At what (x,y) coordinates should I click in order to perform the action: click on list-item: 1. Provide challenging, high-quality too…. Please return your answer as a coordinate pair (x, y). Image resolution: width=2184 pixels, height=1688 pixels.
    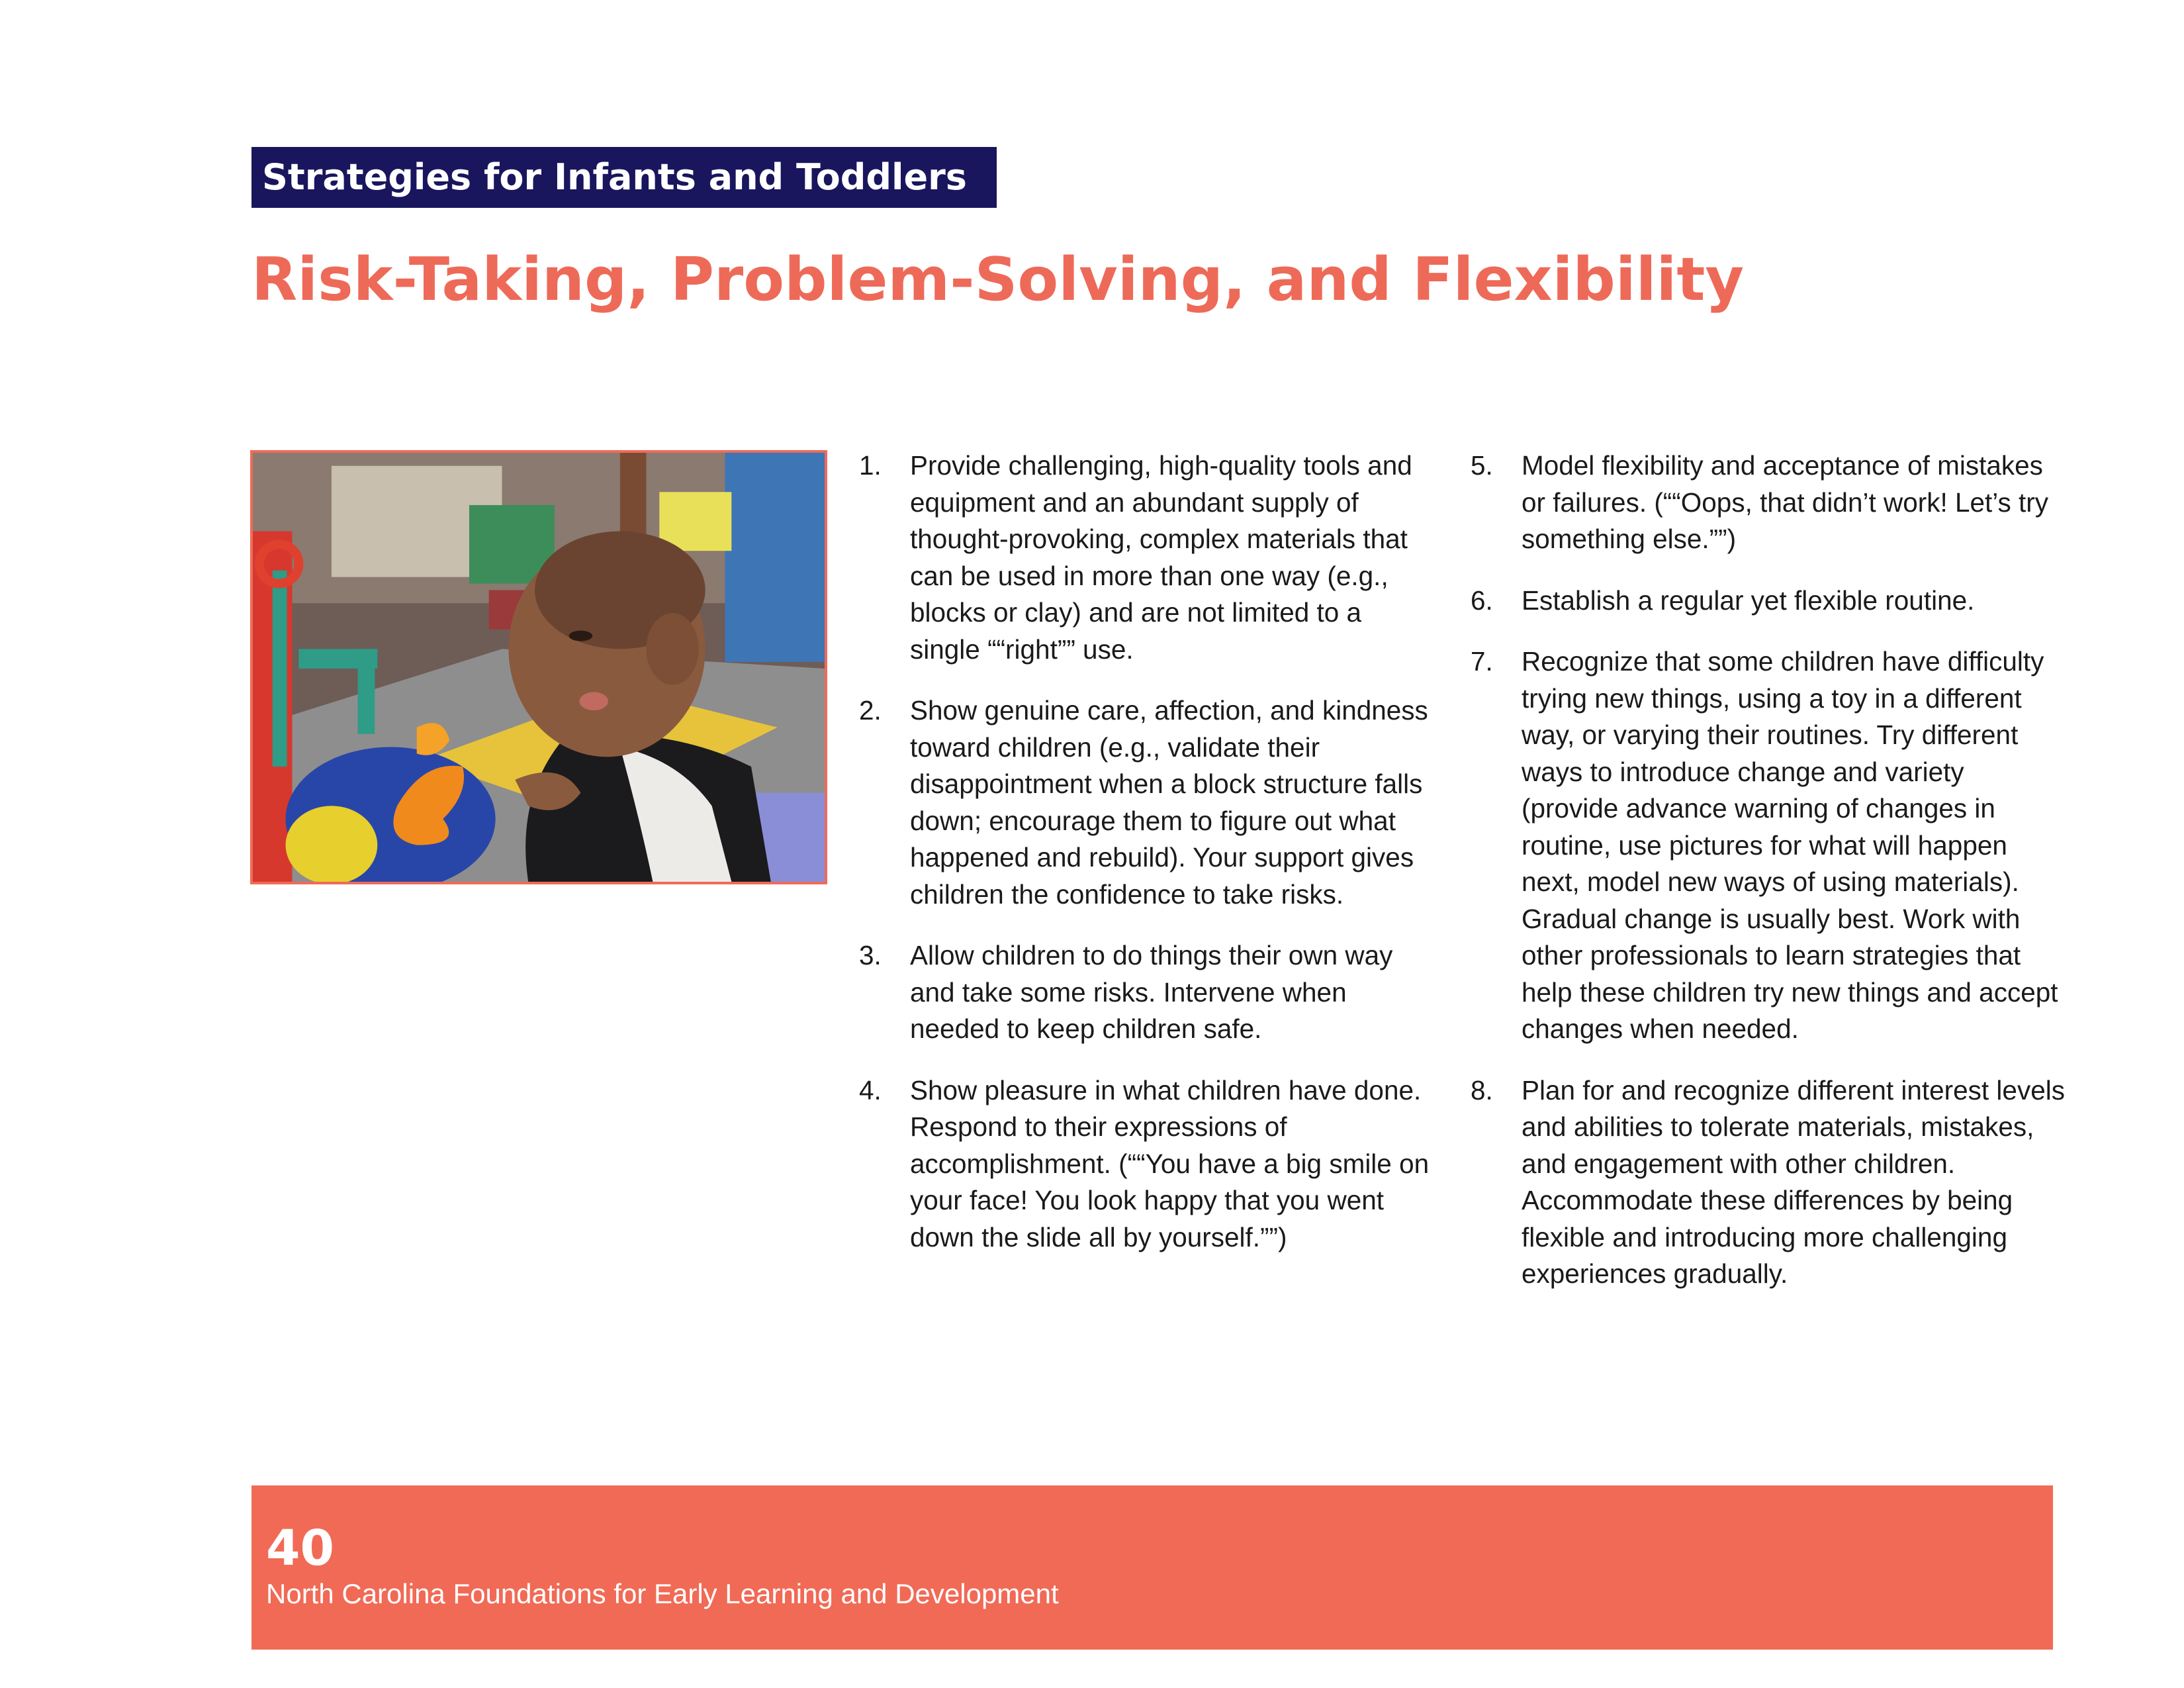
    Looking at the image, I should click on (1147, 557).